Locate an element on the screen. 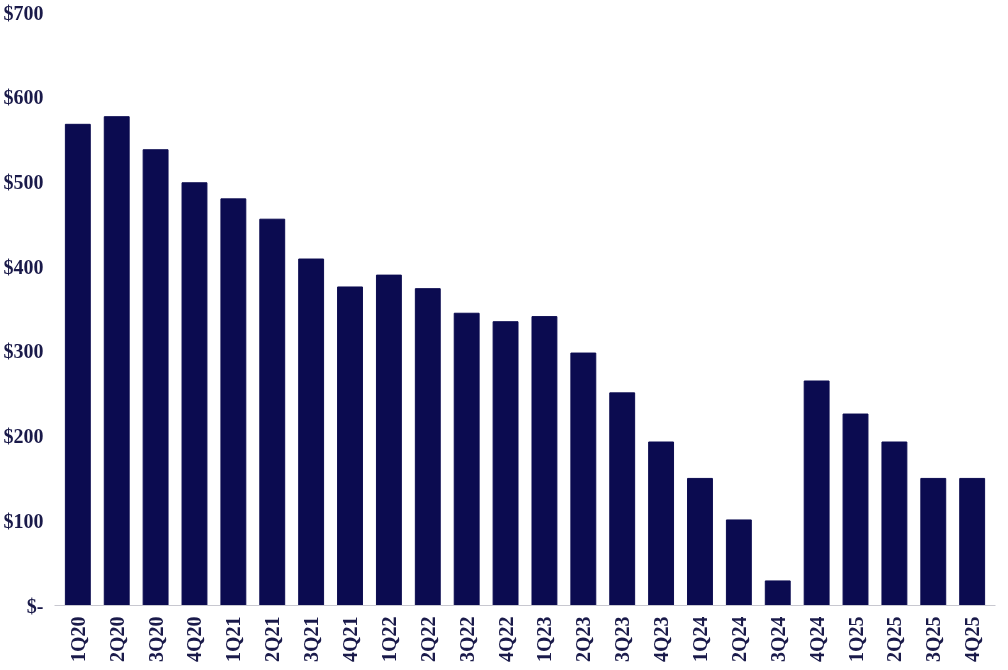 The height and width of the screenshot is (670, 1008). x-tick-label: 4Q22 is located at coordinates (505, 639).